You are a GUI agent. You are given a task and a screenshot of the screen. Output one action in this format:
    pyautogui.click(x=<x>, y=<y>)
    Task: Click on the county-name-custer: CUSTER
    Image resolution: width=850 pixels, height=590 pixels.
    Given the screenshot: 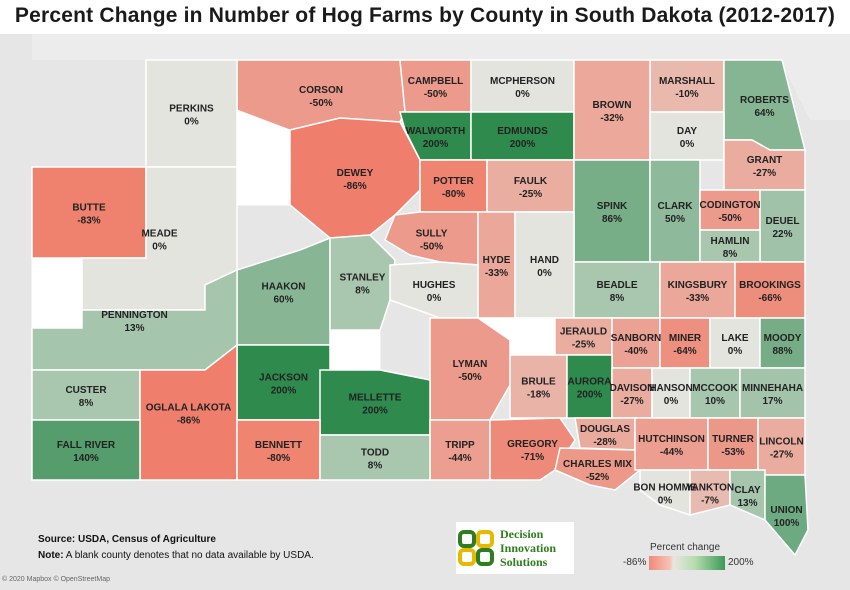 What is the action you would take?
    pyautogui.click(x=86, y=390)
    